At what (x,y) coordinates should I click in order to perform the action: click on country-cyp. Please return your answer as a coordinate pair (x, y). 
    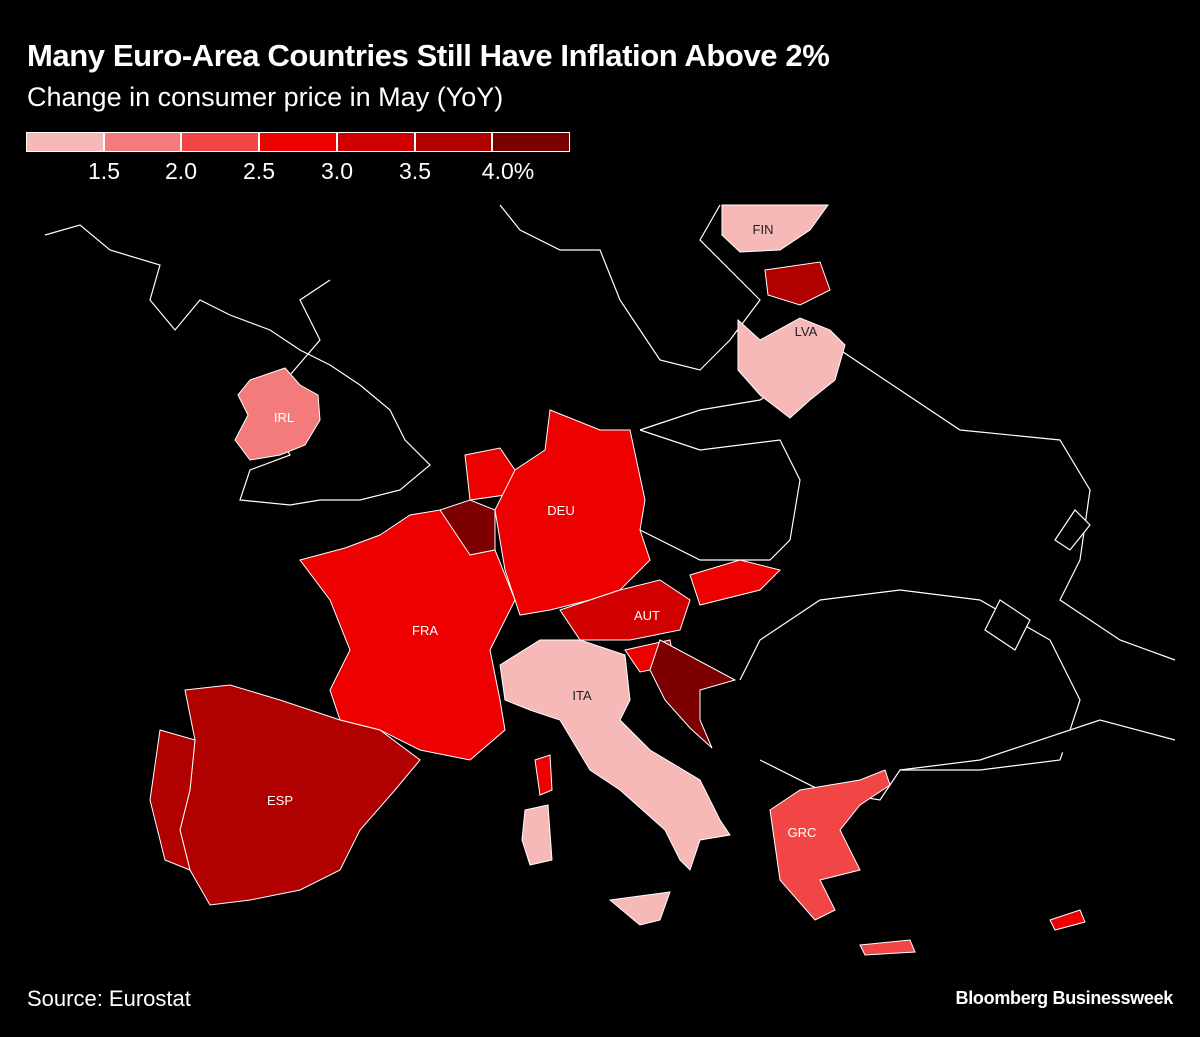
    Looking at the image, I should click on (1067, 920).